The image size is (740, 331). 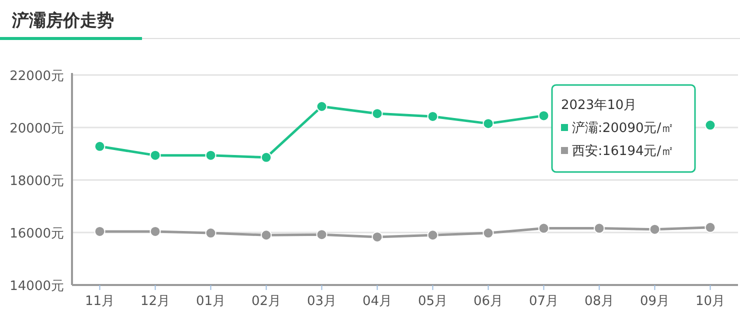 I want to click on annotation: 浐灞:20090元/㎡, so click(x=623, y=128).